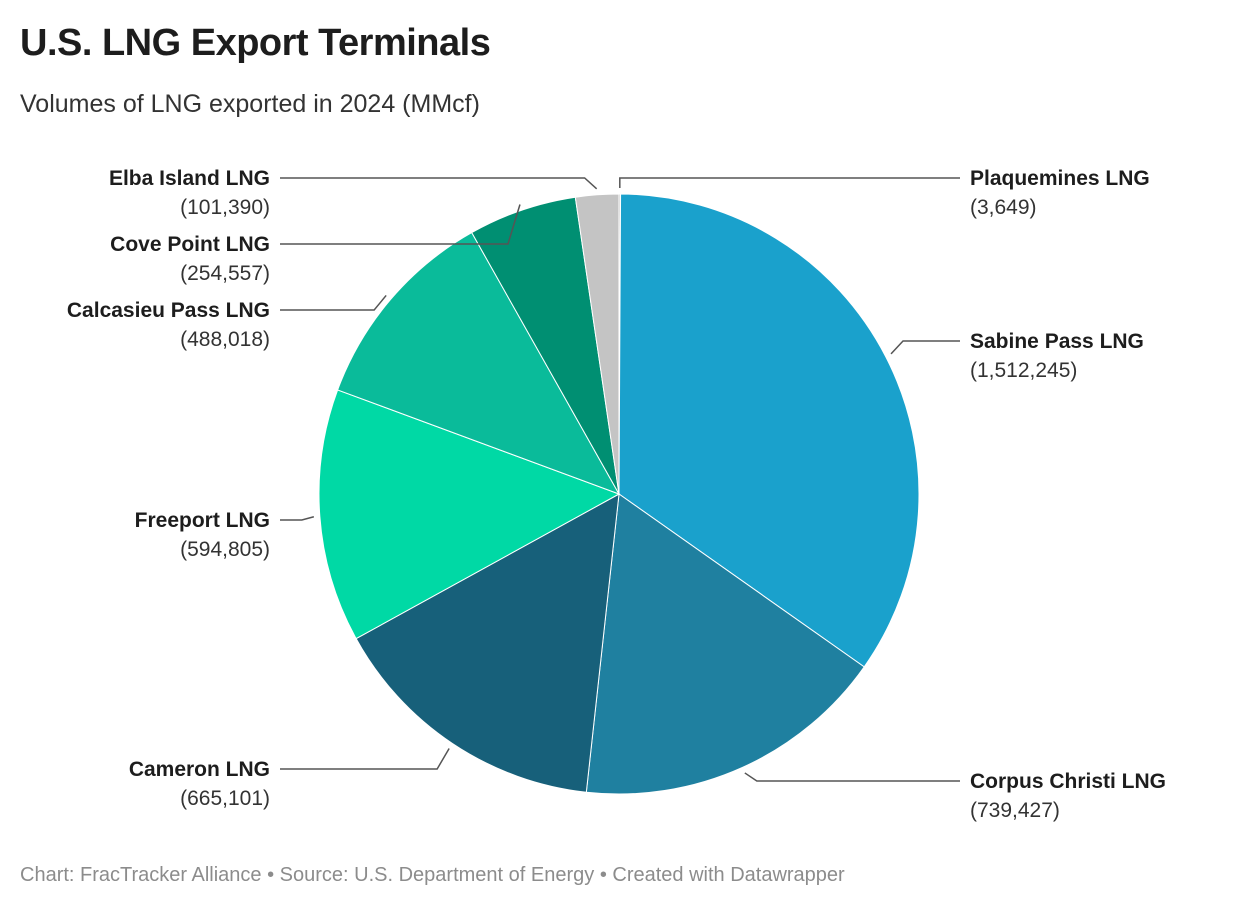  Describe the element at coordinates (168, 310) in the screenshot. I see `slice-label-5: Calcasieu Pass LNG` at that location.